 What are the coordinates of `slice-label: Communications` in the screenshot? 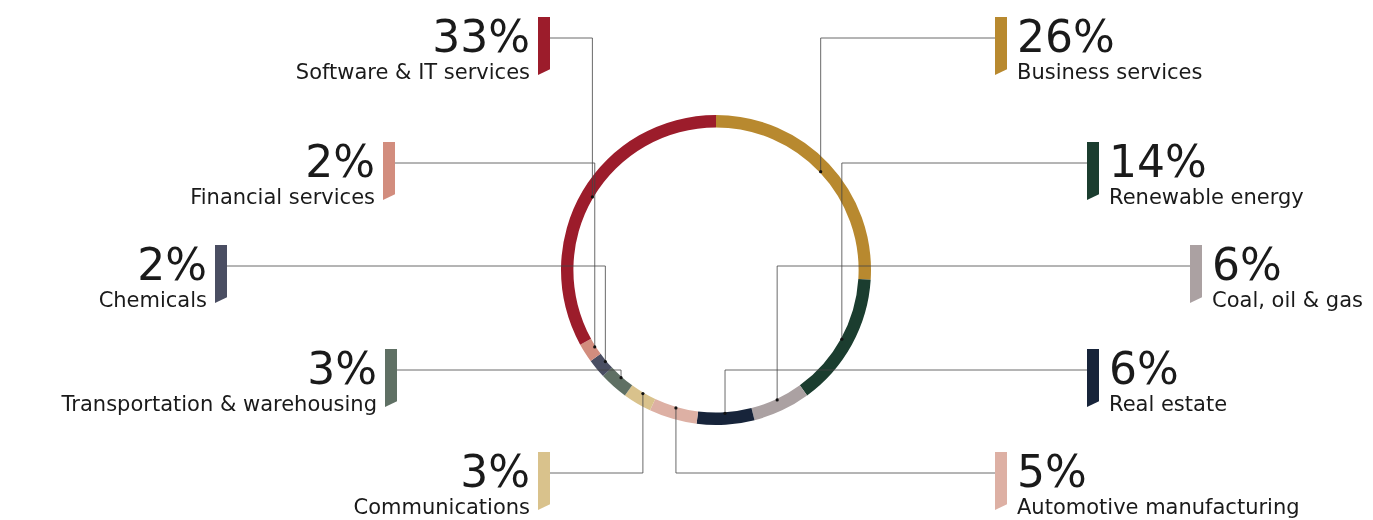 It's located at (441, 507).